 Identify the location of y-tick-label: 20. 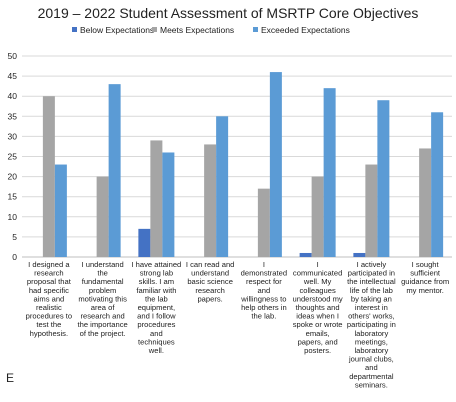
(13, 177).